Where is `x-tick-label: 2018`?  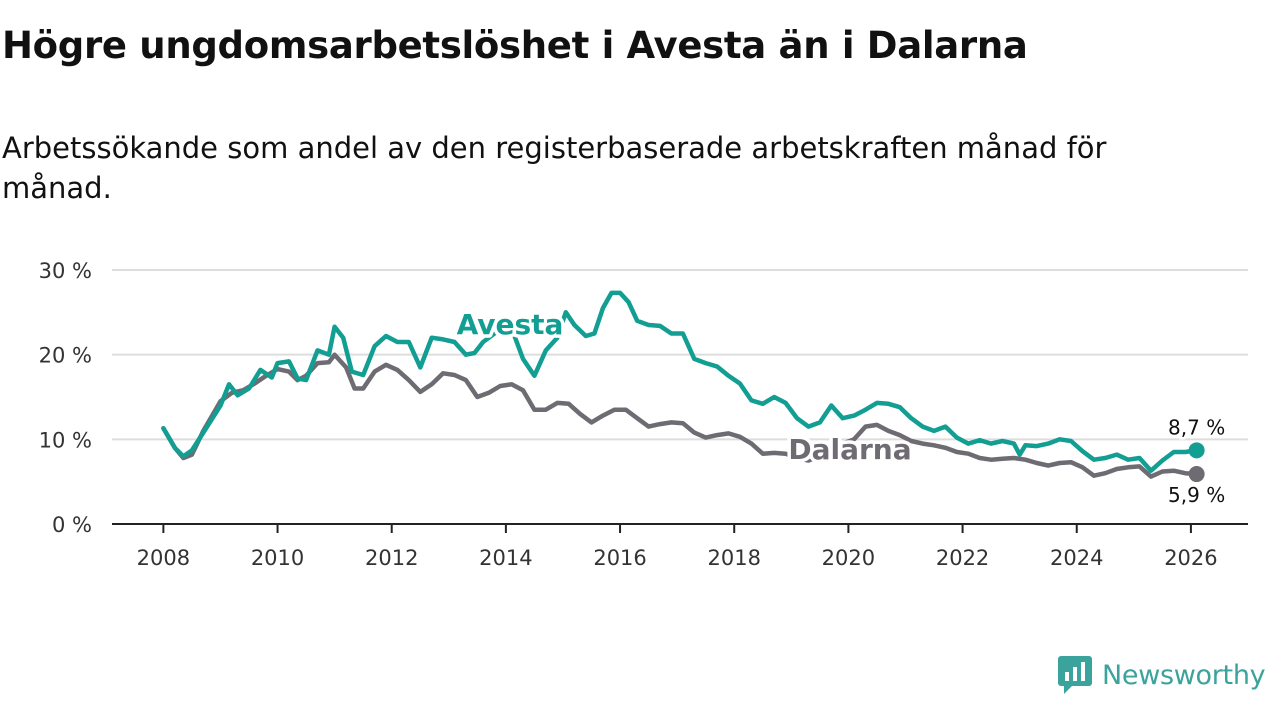 x-tick-label: 2018 is located at coordinates (734, 558).